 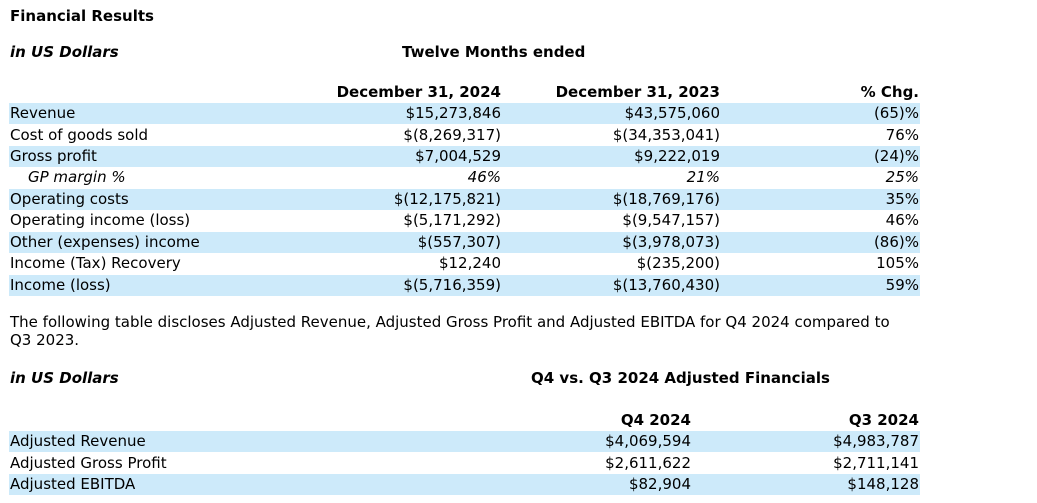 I want to click on value-pct-change: 76%, so click(x=902, y=135).